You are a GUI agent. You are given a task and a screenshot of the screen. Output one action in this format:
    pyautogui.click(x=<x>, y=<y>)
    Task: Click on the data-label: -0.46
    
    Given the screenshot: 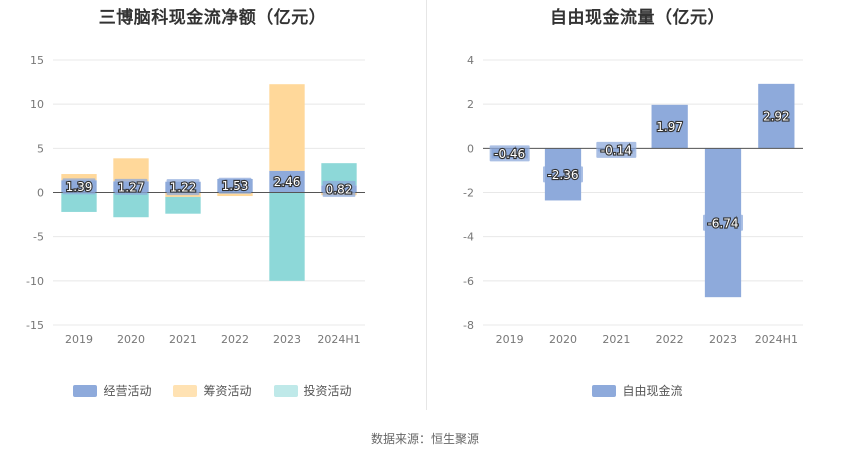 What is the action you would take?
    pyautogui.click(x=509, y=154)
    